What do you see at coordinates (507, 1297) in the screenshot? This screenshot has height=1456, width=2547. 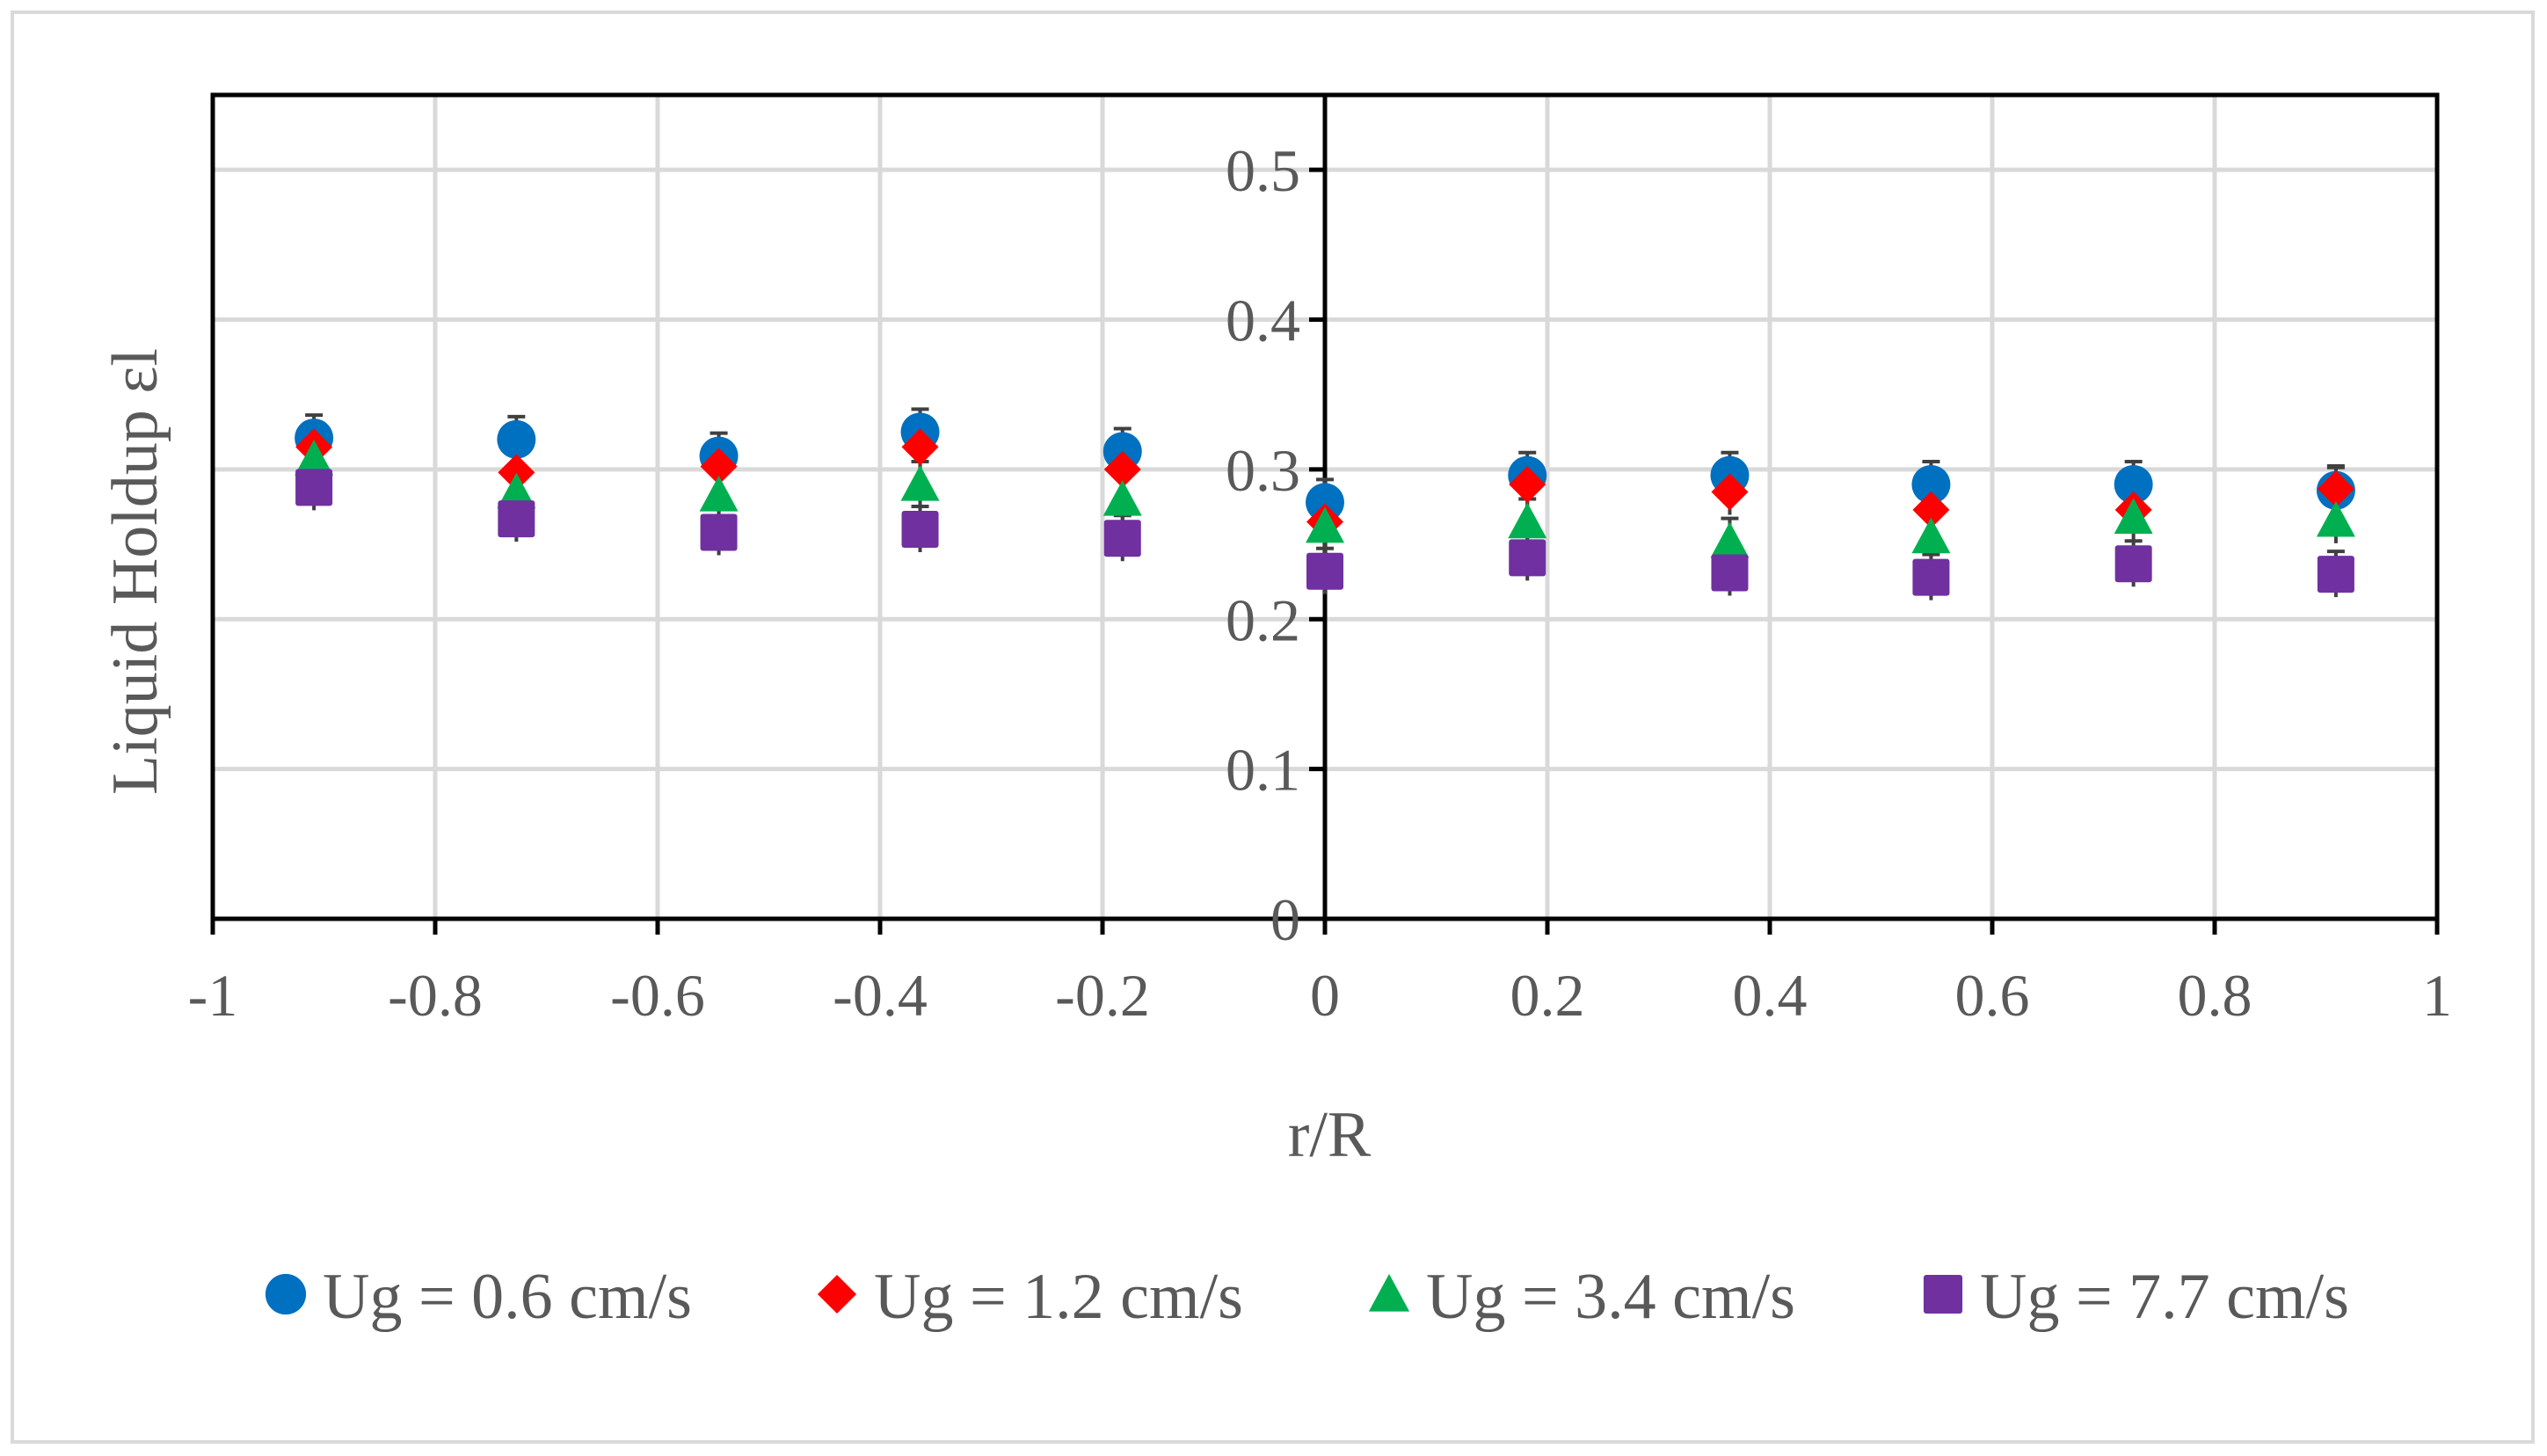 I see `legend-label: Ug = 0.6 cm/s` at bounding box center [507, 1297].